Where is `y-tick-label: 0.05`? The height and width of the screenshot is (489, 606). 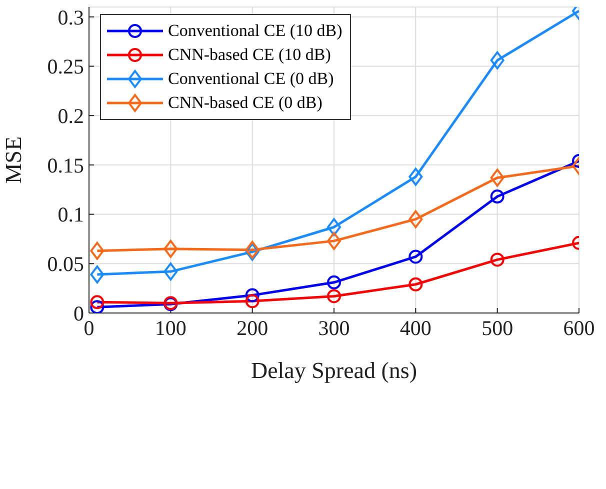
y-tick-label: 0.05 is located at coordinates (65, 264).